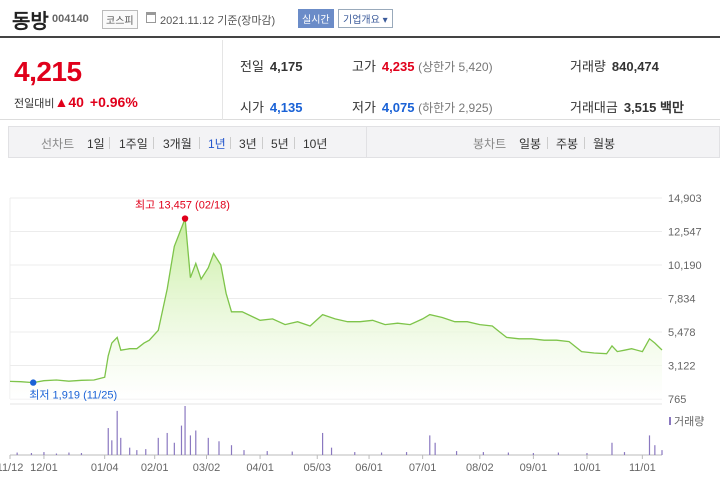 The image size is (720, 485). What do you see at coordinates (182, 205) in the screenshot?
I see `high-annotation: 최고 13,457 (02/18)` at bounding box center [182, 205].